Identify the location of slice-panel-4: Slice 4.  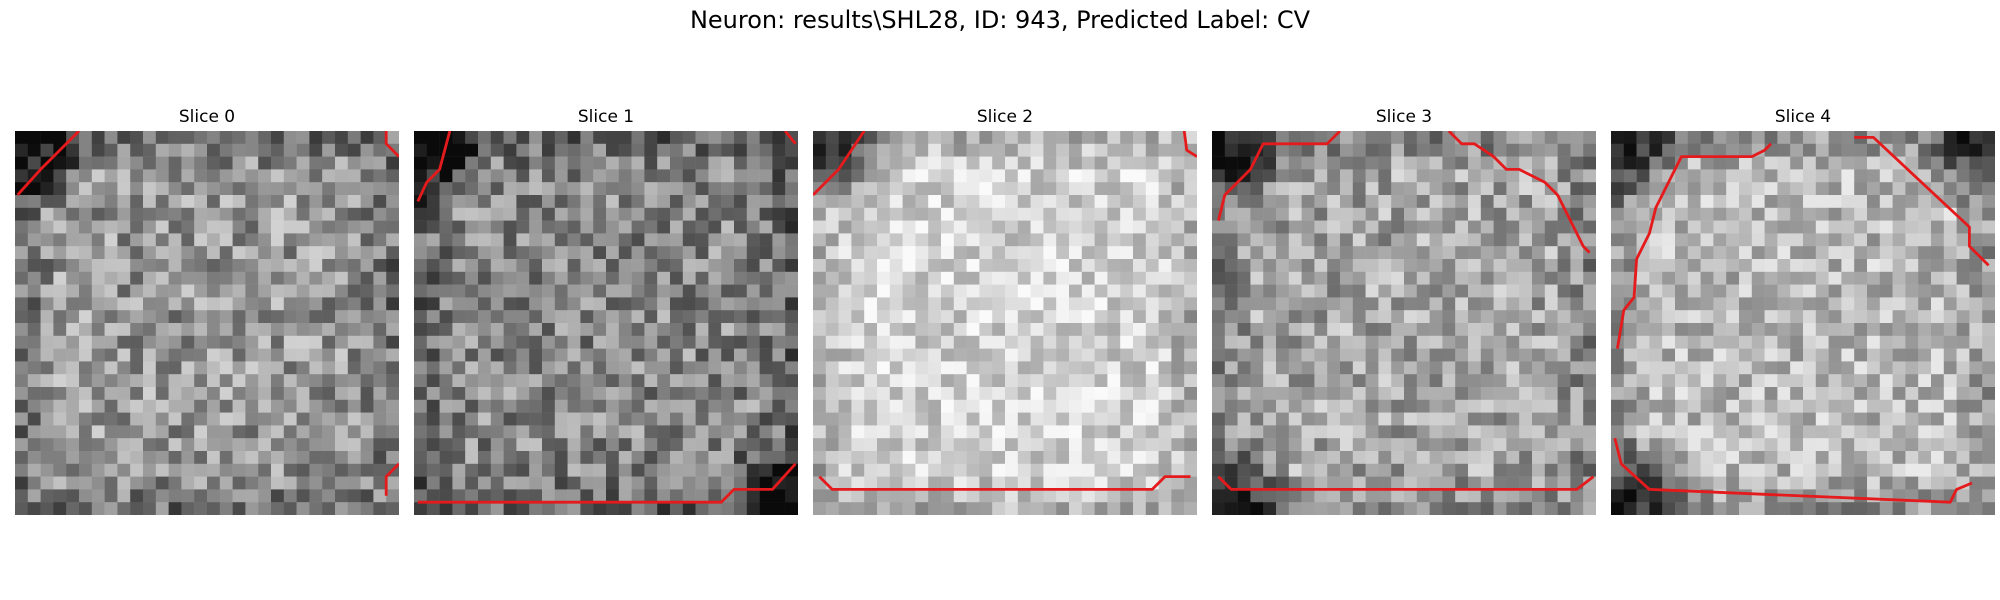
(1803, 310).